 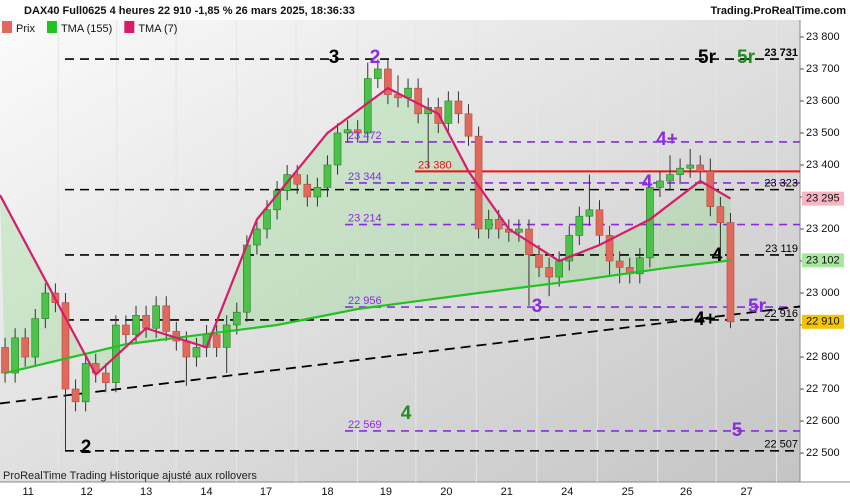 What do you see at coordinates (365, 218) in the screenshot?
I see `level-label: 23 214` at bounding box center [365, 218].